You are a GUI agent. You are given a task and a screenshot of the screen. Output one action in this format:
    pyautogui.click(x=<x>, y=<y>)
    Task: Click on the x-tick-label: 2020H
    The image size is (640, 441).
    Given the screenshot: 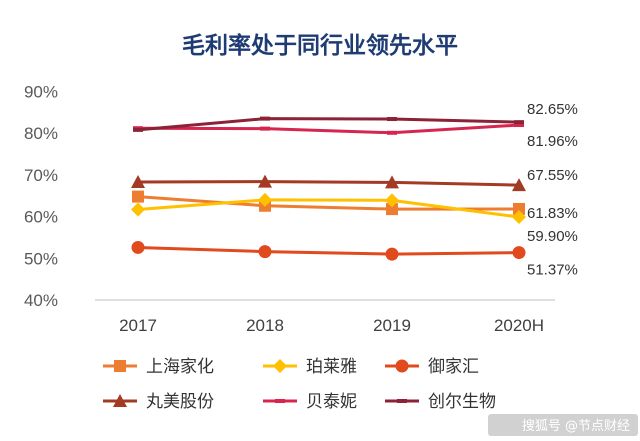 What is the action you would take?
    pyautogui.click(x=519, y=325)
    